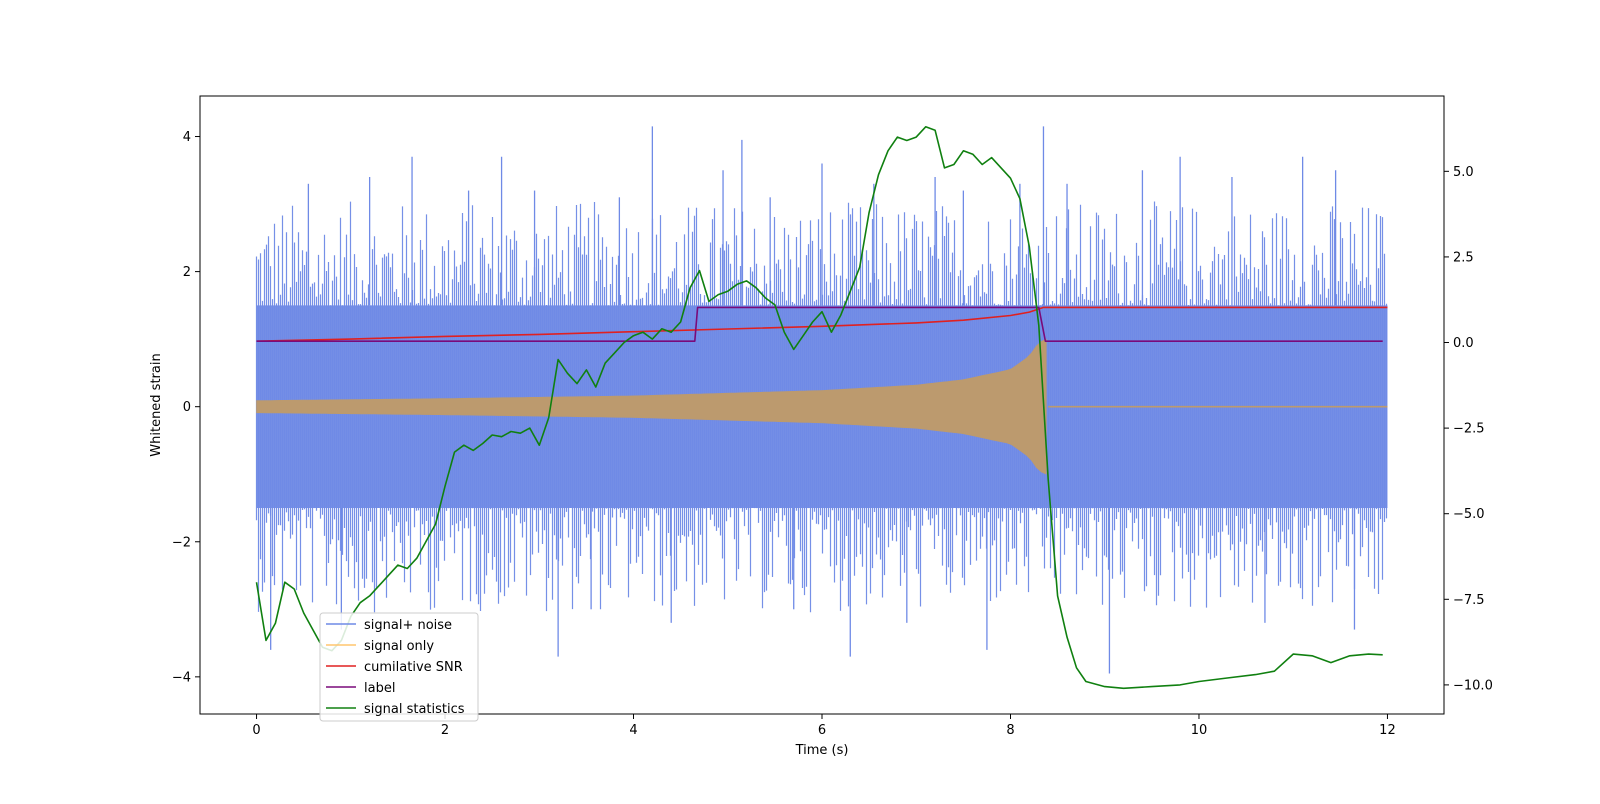  What do you see at coordinates (633, 730) in the screenshot?
I see `x-tick-label: 4` at bounding box center [633, 730].